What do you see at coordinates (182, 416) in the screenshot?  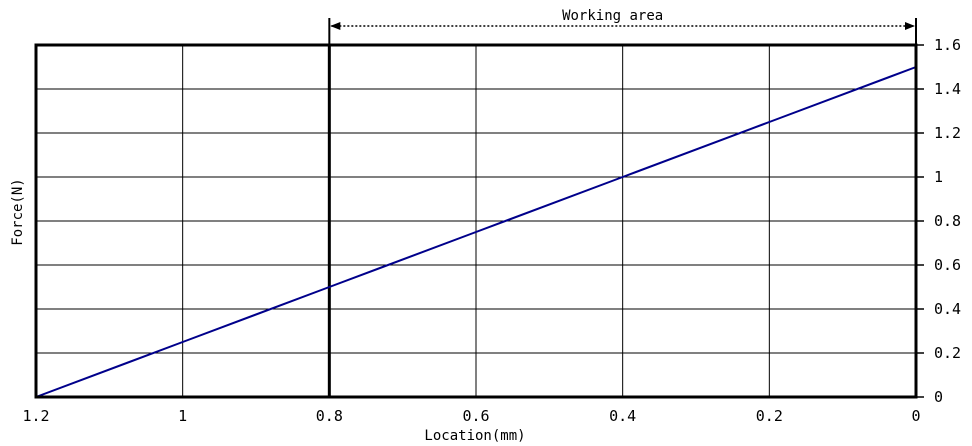 I see `x-tick-label: 1` at bounding box center [182, 416].